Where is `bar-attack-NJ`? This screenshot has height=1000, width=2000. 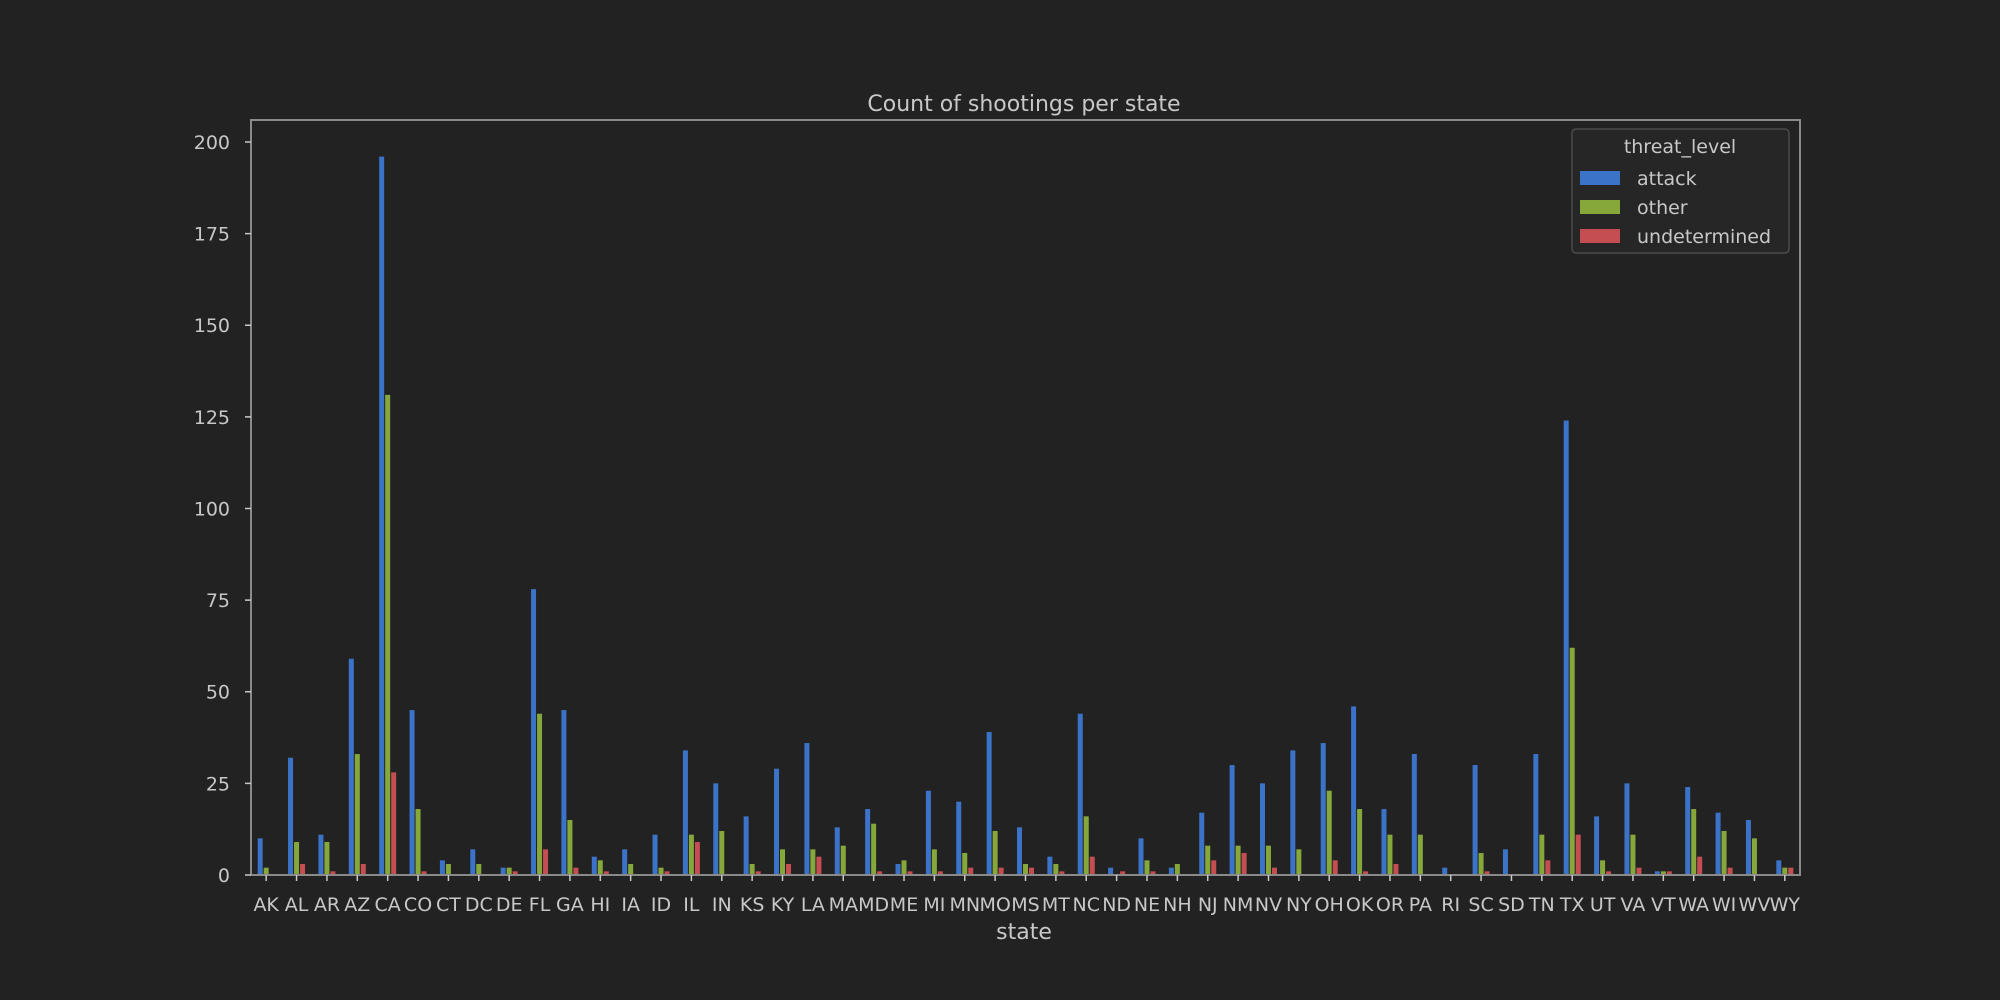 bar-attack-NJ is located at coordinates (1202, 843).